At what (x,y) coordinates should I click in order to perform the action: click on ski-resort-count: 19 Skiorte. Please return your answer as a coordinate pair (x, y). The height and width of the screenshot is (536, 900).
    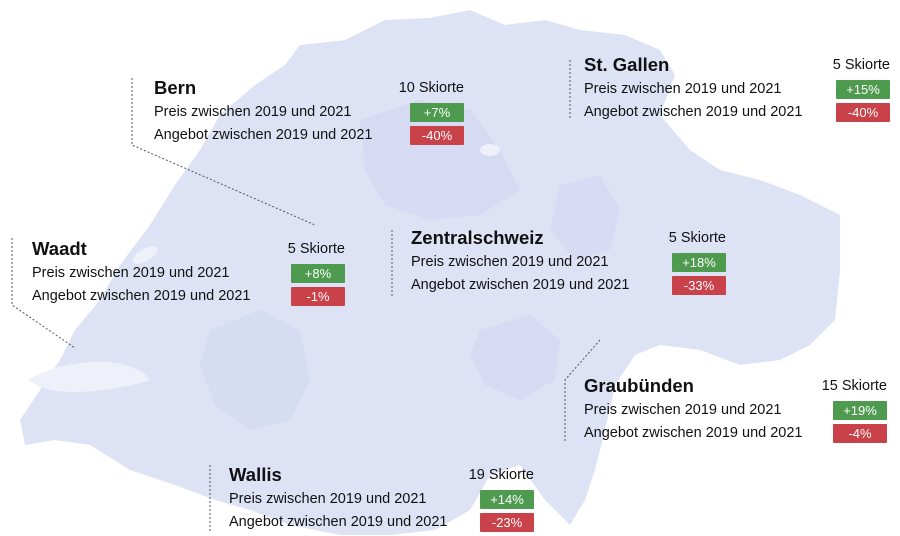
    Looking at the image, I should click on (501, 475).